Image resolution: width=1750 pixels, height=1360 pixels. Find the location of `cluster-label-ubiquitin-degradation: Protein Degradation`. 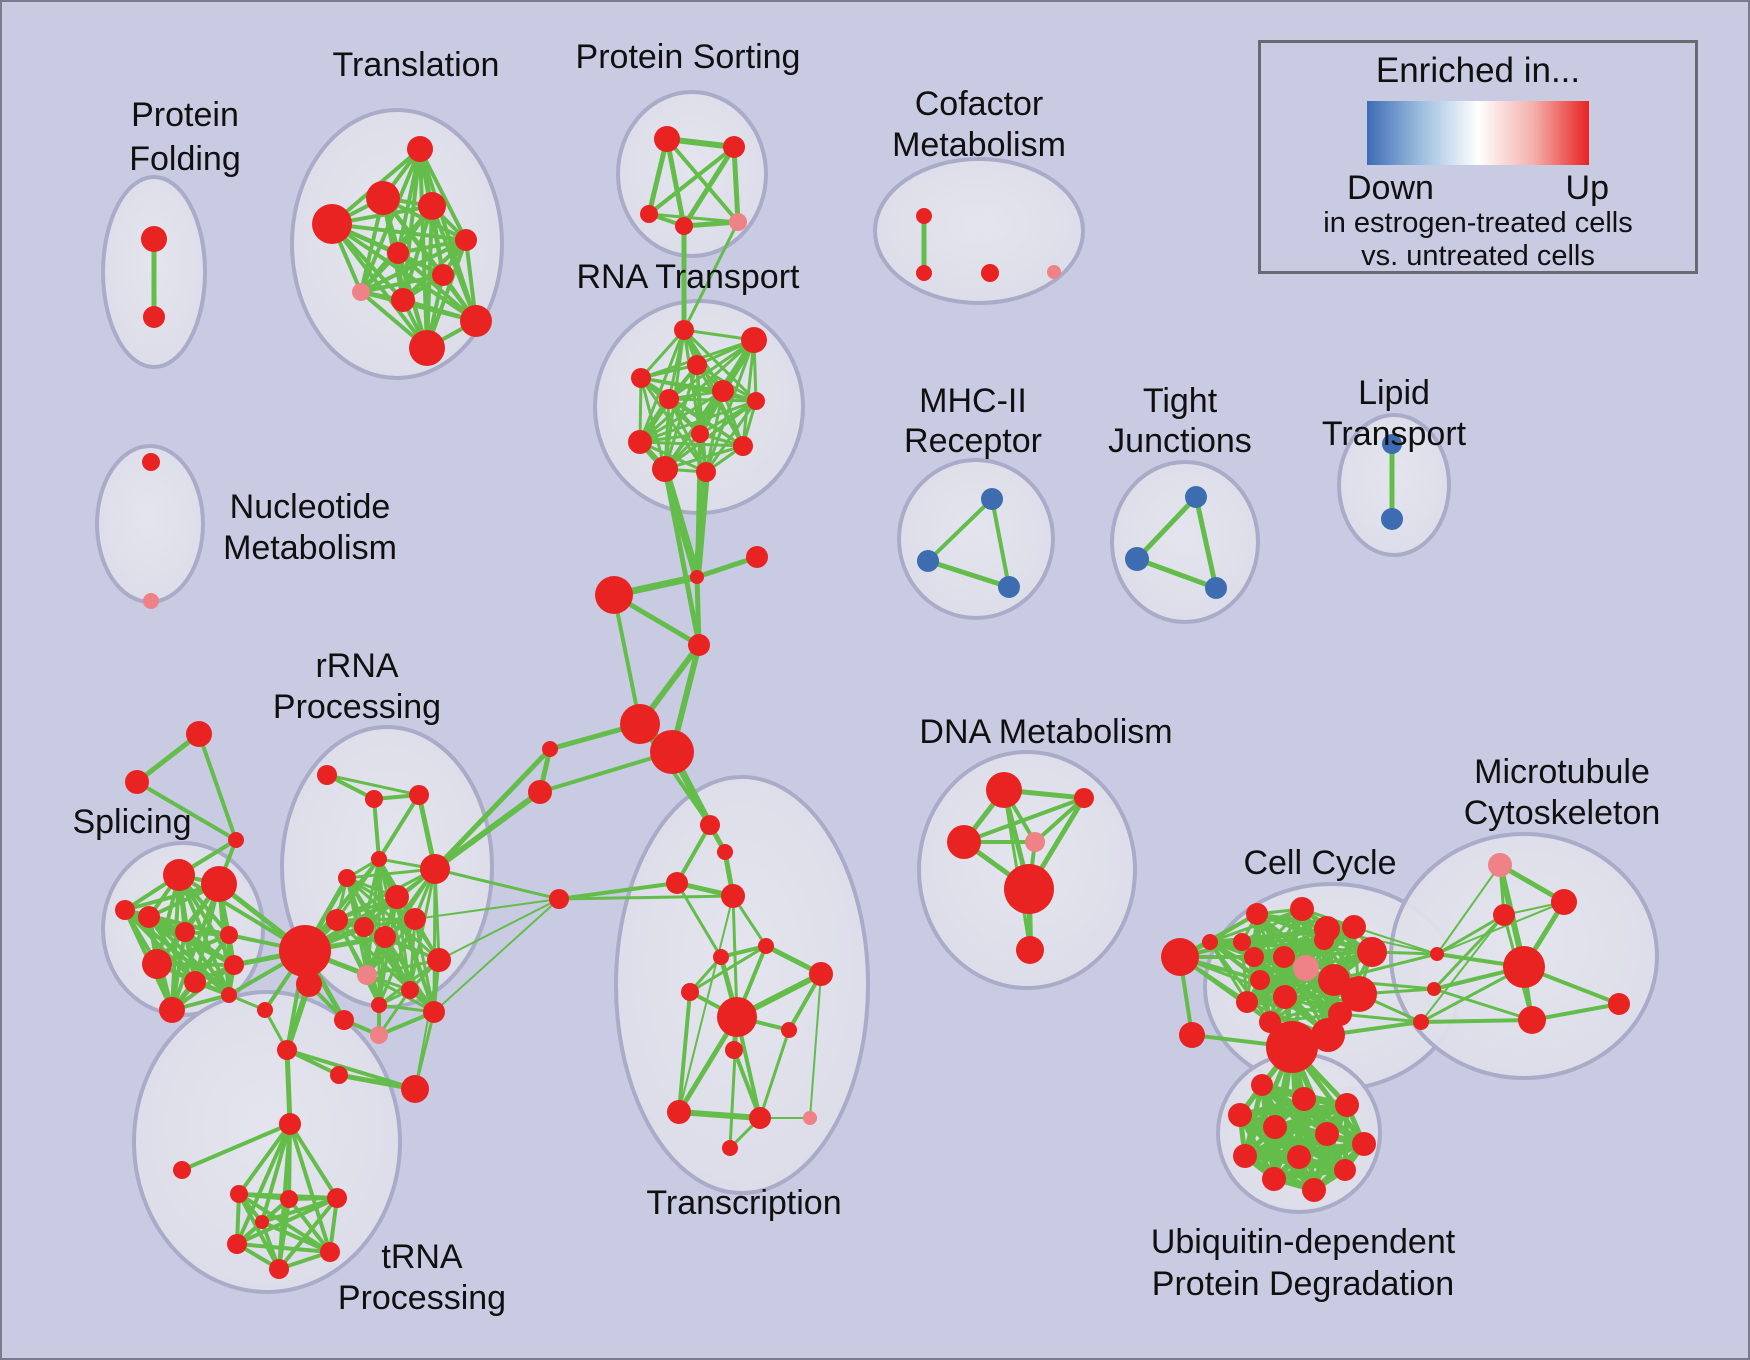

cluster-label-ubiquitin-degradation: Protein Degradation is located at coordinates (1303, 1284).